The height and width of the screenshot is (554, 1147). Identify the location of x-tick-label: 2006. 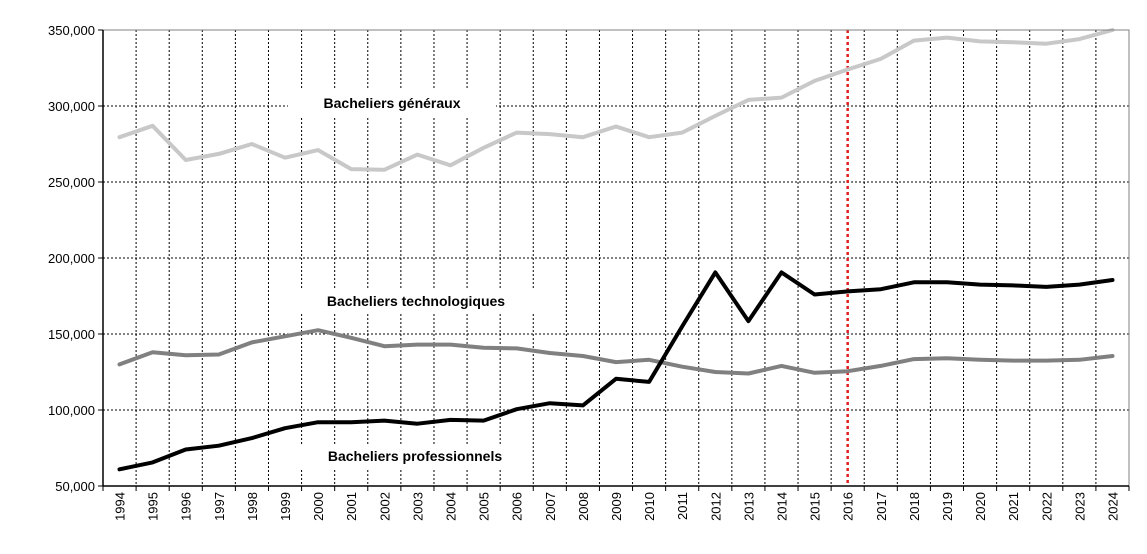
(517, 506).